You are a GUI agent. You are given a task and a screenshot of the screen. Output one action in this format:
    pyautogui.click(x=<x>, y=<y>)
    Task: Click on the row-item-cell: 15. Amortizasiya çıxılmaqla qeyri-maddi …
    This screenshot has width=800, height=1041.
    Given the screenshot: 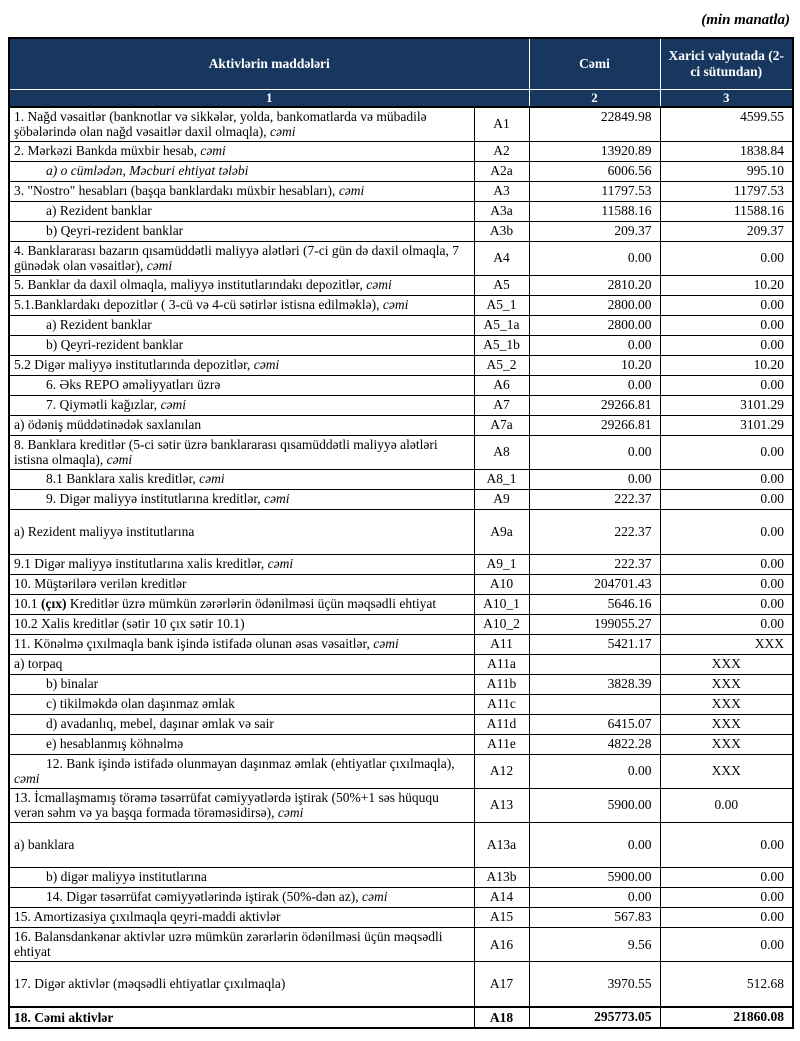 What is the action you would take?
    pyautogui.click(x=241, y=917)
    